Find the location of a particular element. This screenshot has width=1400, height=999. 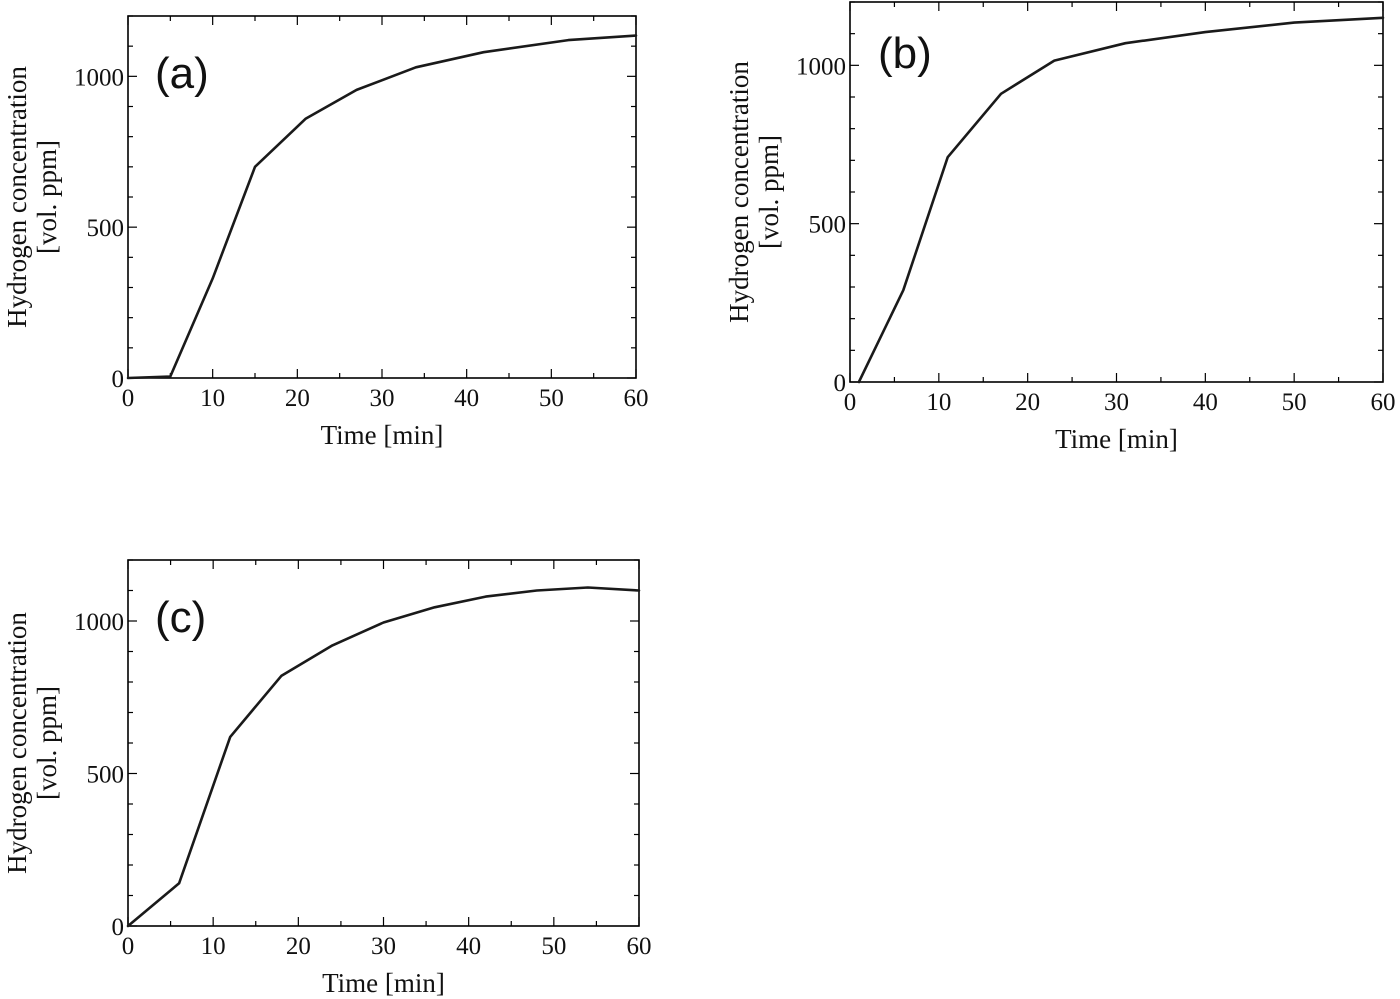

panel-label: (b) is located at coordinates (905, 53).